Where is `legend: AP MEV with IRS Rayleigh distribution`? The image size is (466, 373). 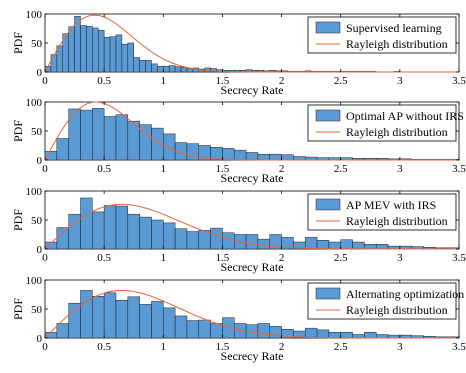 legend: AP MEV with IRS Rayleigh distribution is located at coordinates (382, 212).